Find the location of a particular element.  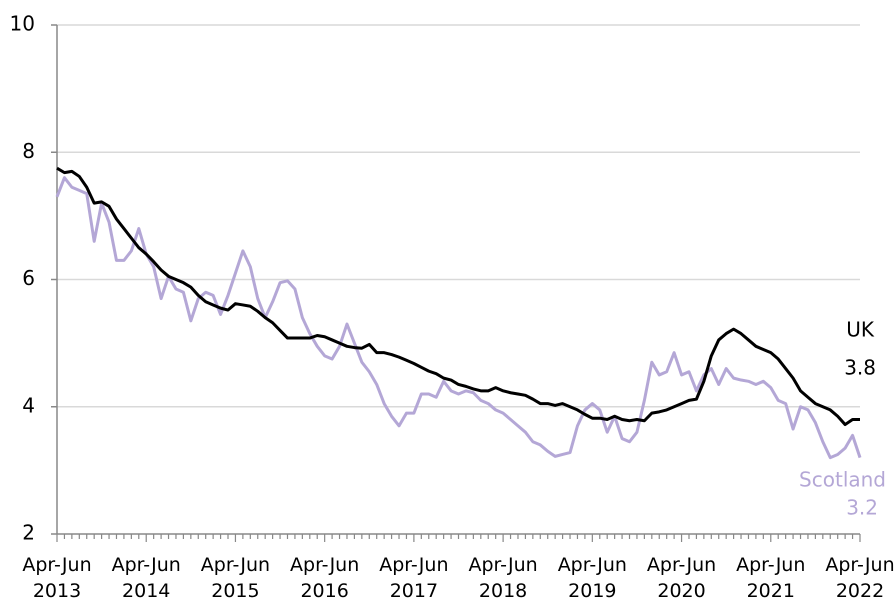

x-tick-label: Apr-Jun 2021 is located at coordinates (771, 578).